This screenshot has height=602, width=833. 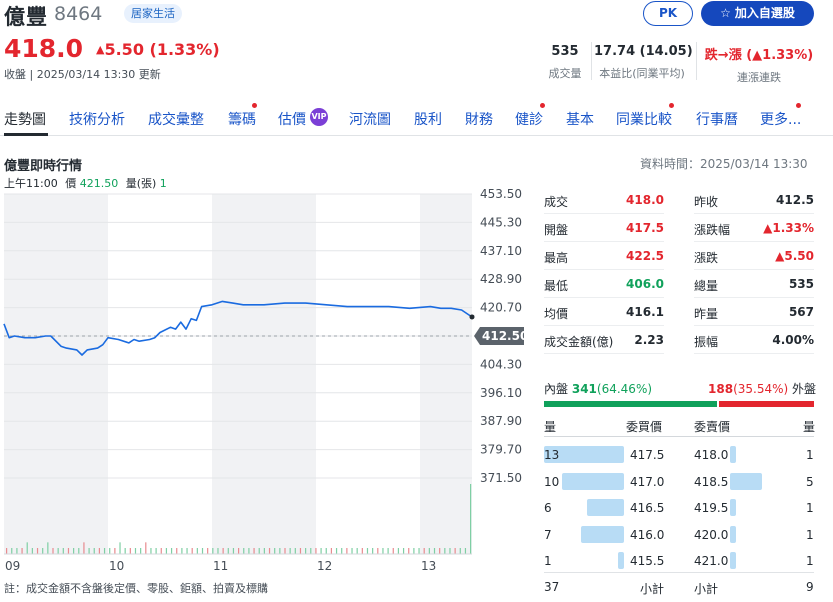 I want to click on tab-valuation: 估價, so click(x=292, y=120).